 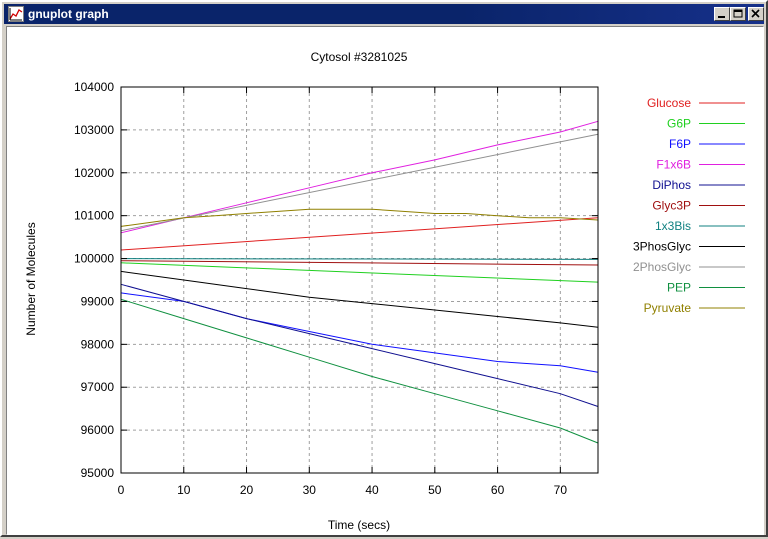 I want to click on y-tick-label: 102000, so click(x=94, y=173).